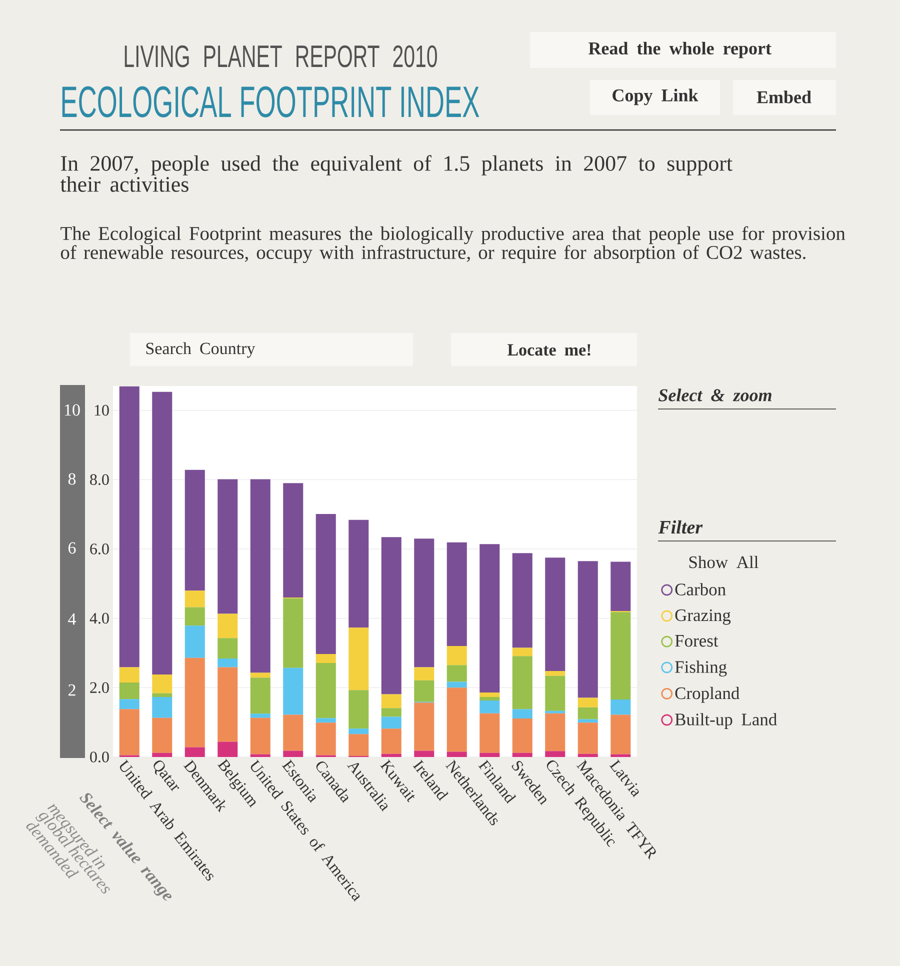 The image size is (900, 966). What do you see at coordinates (726, 721) in the screenshot?
I see `legend-label: Built-up Land` at bounding box center [726, 721].